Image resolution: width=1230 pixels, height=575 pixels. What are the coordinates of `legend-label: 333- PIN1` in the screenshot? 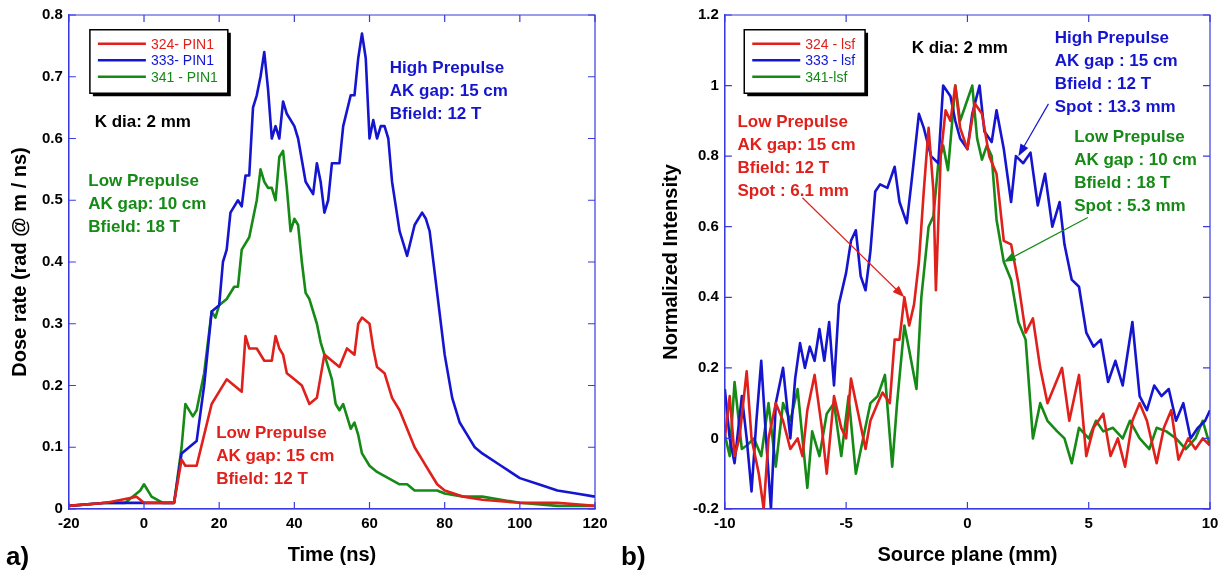 It's located at (182, 60).